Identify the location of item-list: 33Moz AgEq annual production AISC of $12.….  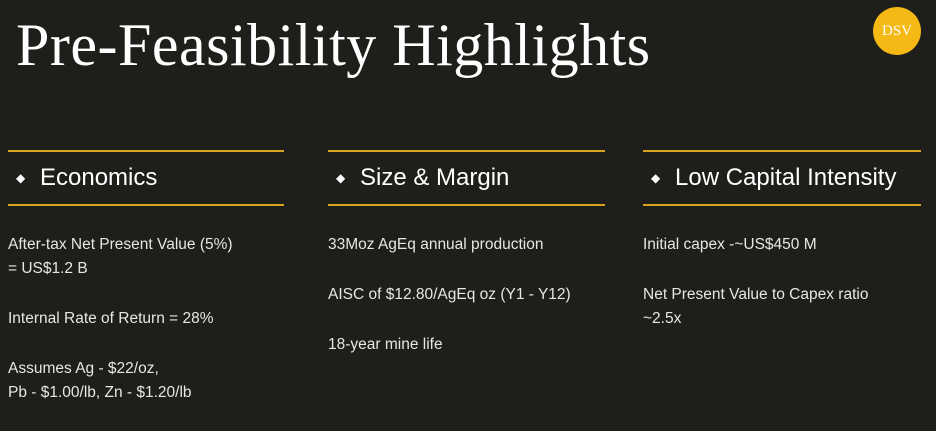
(466, 295).